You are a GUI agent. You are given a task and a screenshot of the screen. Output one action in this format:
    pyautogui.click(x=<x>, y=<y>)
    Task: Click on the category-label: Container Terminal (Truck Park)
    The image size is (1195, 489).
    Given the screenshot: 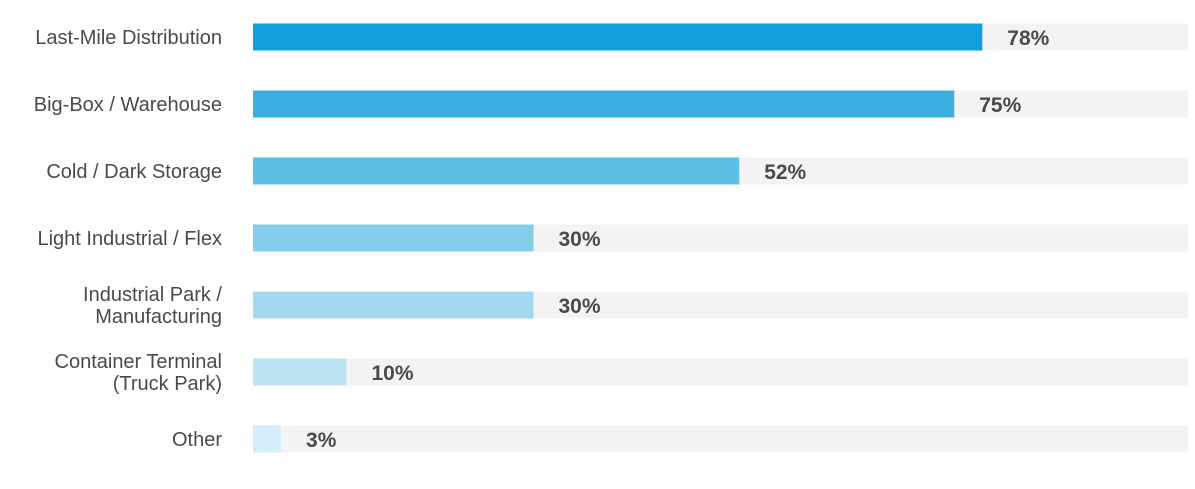 What is the action you would take?
    pyautogui.click(x=139, y=373)
    